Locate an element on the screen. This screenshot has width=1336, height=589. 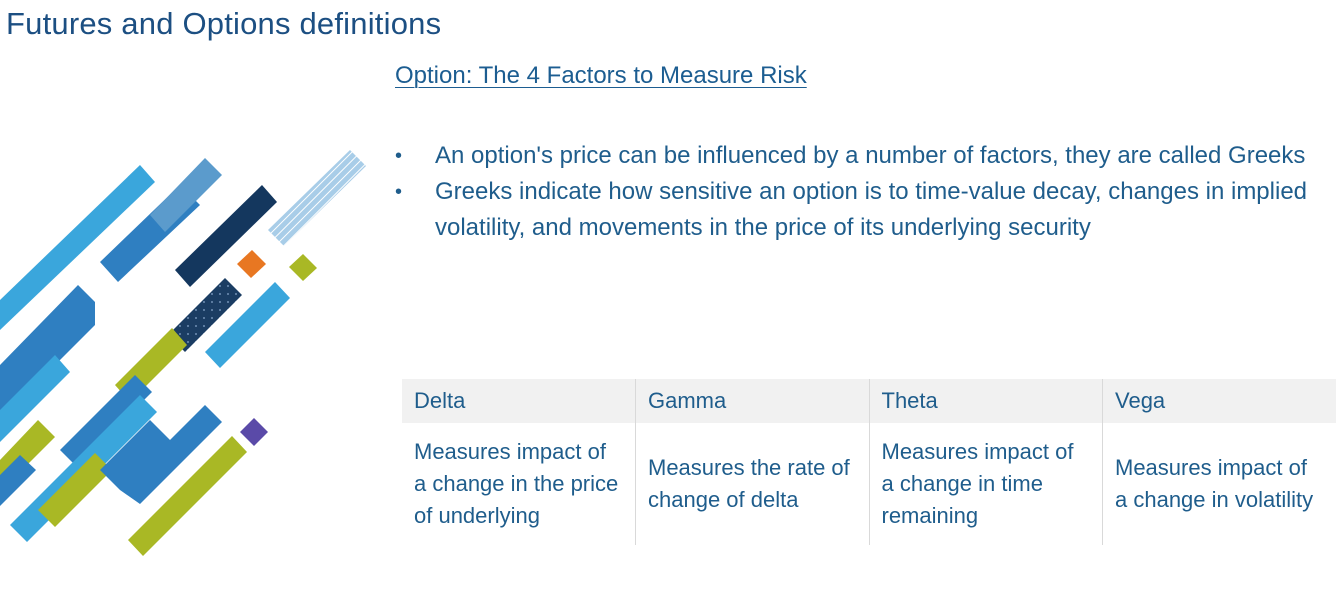
page-title: Futures and Options definitions is located at coordinates (224, 23).